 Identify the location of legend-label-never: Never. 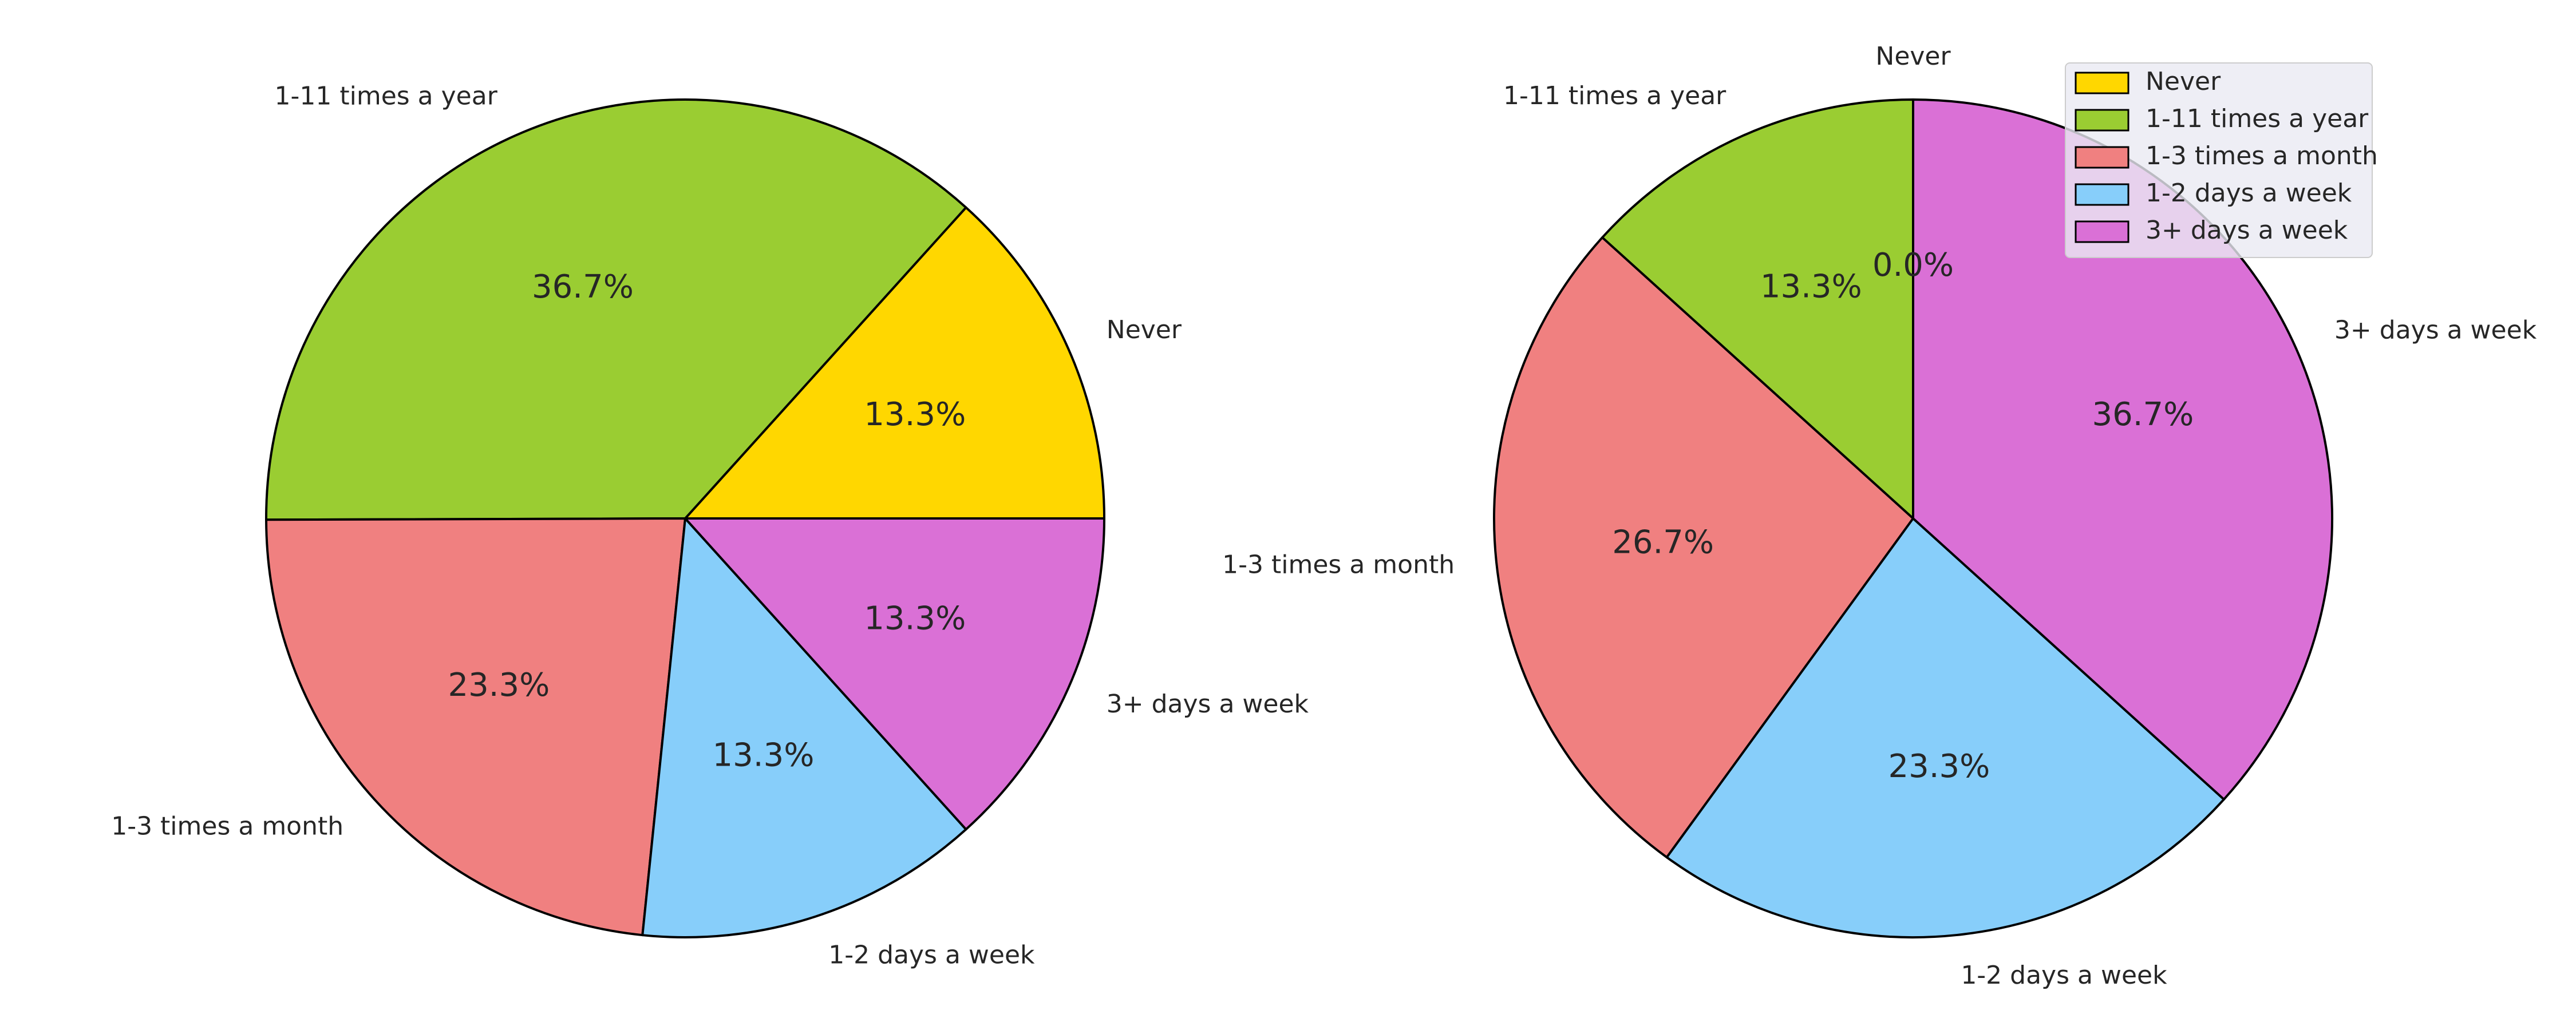
(2183, 81).